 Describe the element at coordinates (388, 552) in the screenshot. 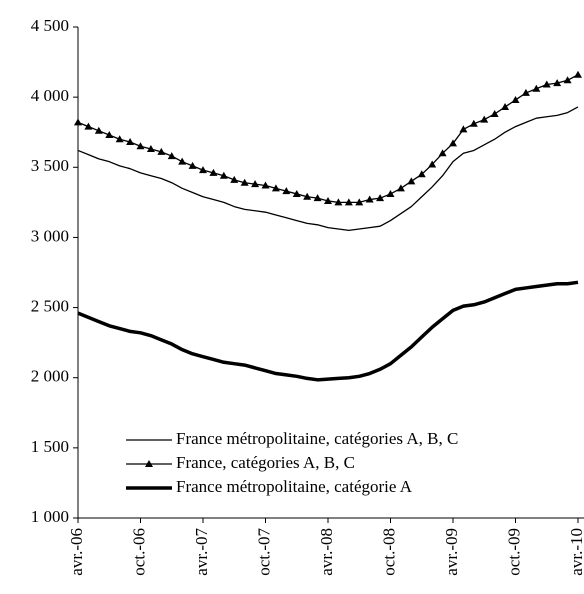

I see `x-tick-label: oct.-08` at that location.